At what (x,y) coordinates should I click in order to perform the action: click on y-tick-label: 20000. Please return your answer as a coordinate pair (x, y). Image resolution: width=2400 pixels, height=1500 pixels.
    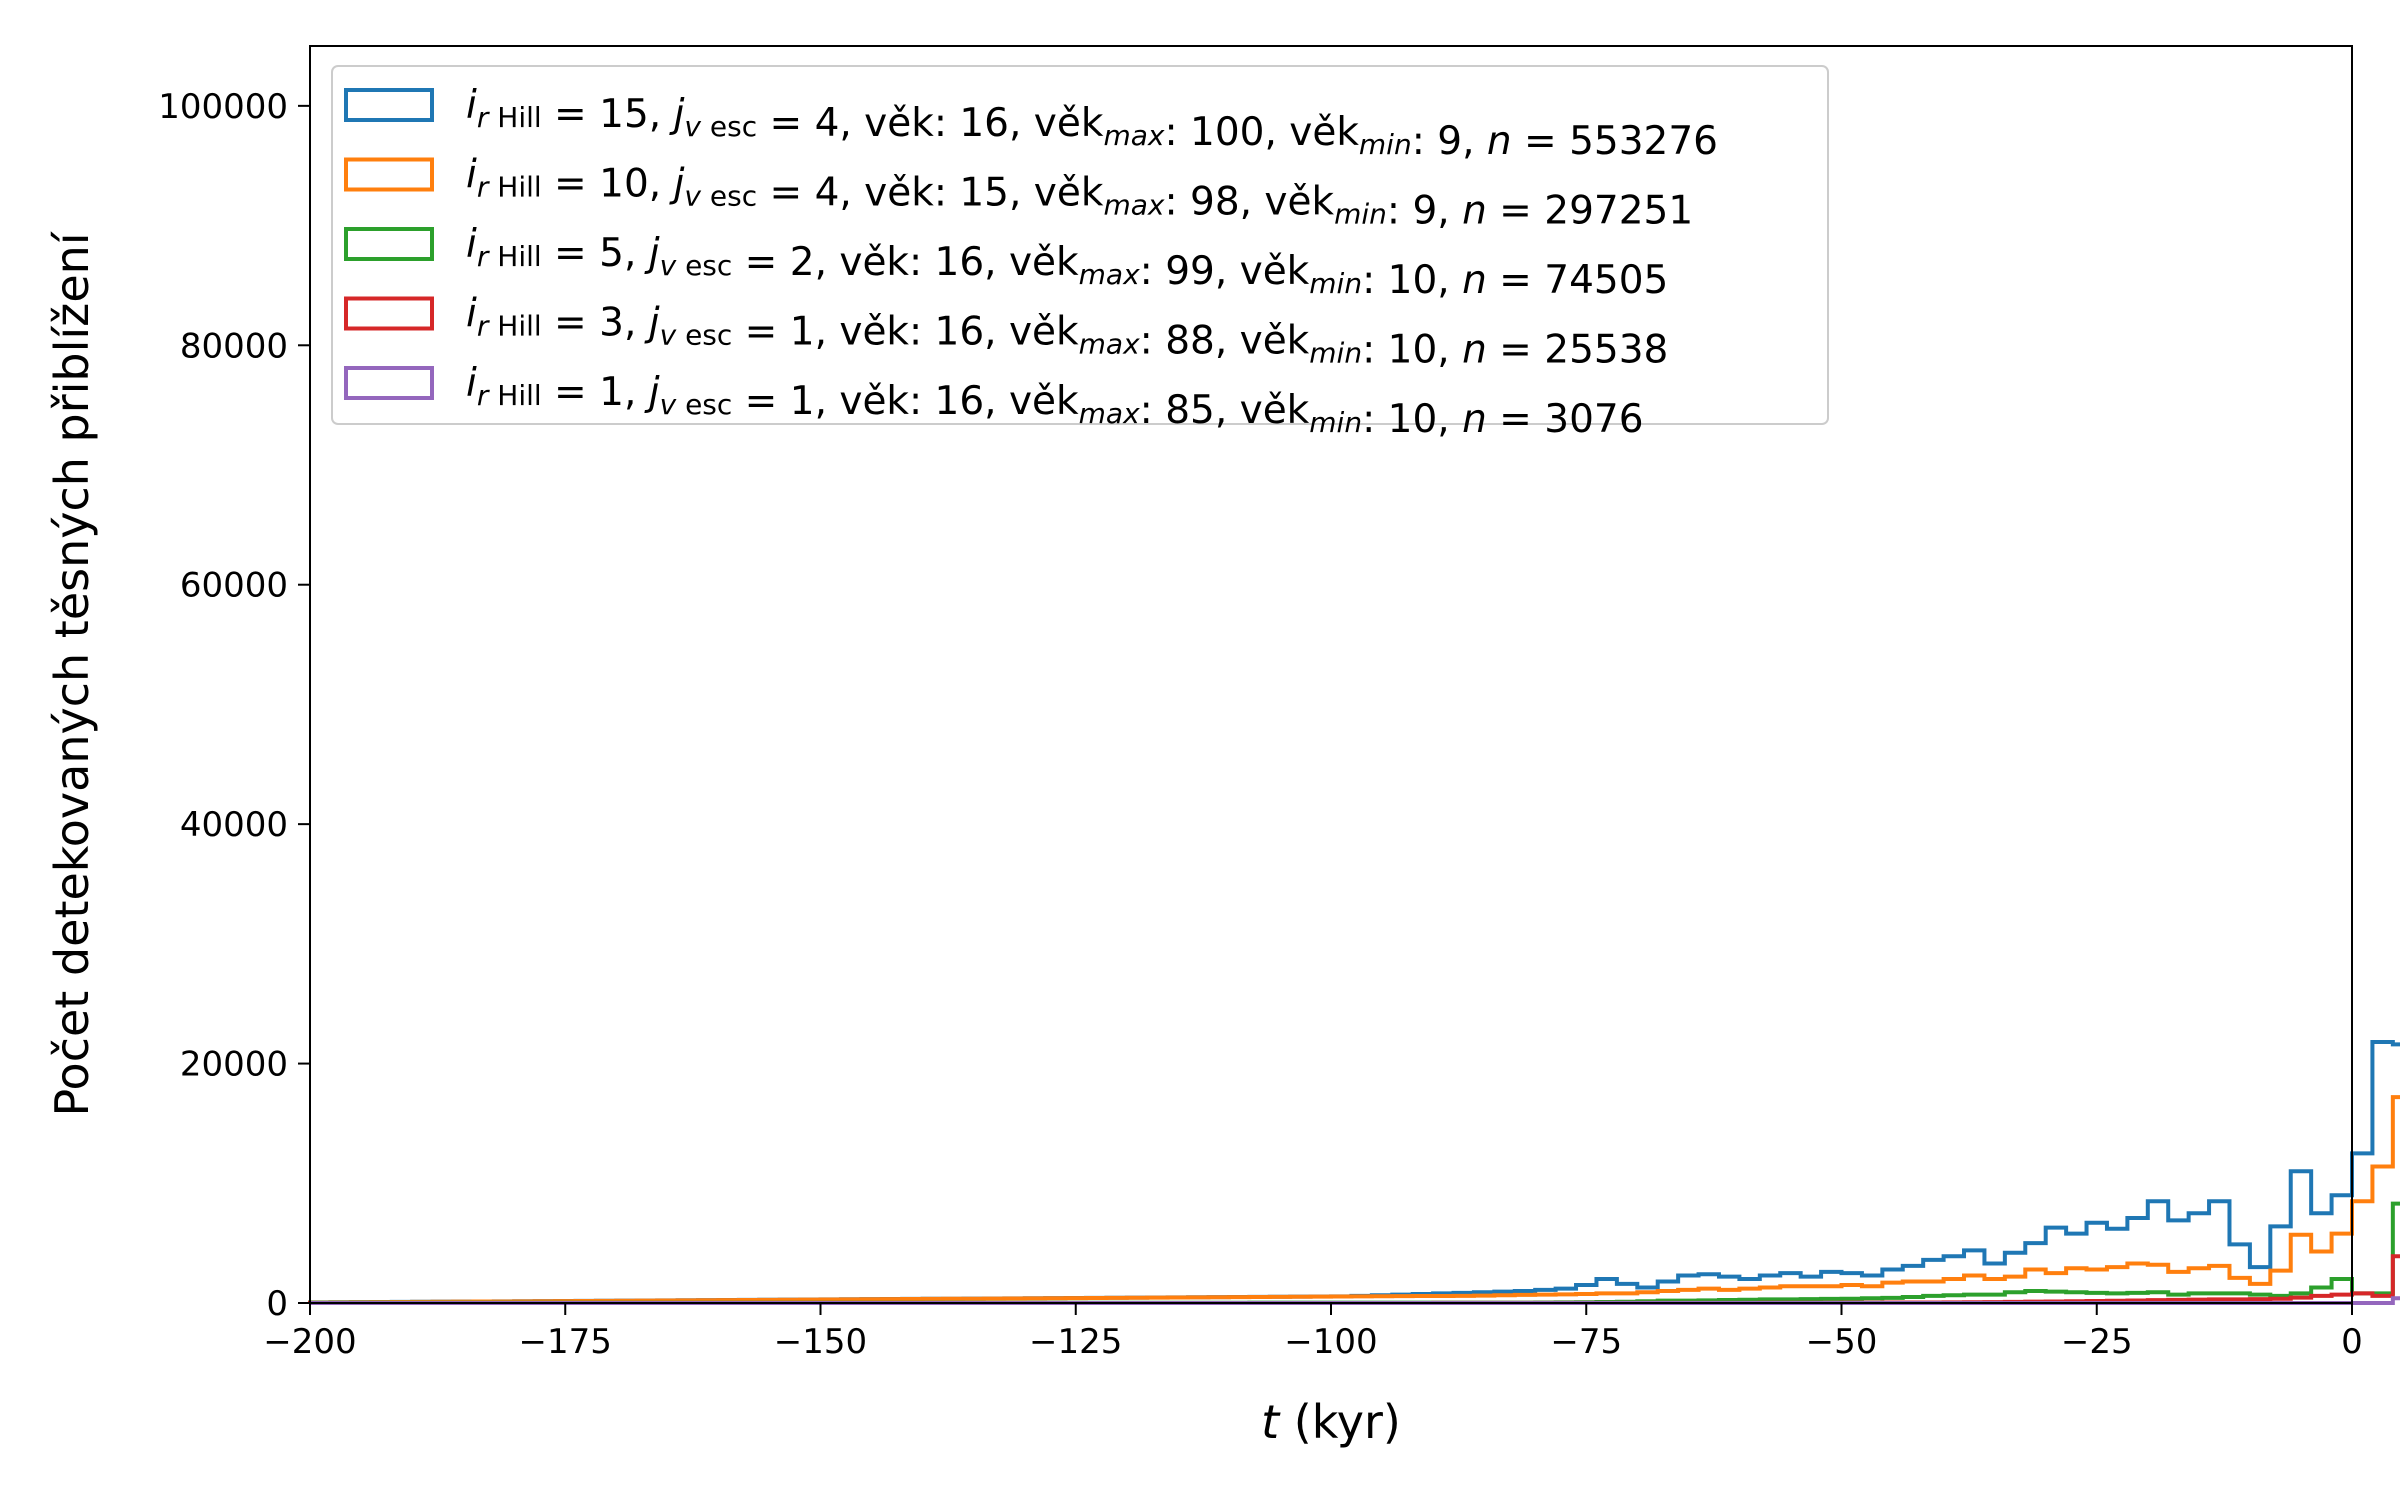
    Looking at the image, I should click on (234, 1065).